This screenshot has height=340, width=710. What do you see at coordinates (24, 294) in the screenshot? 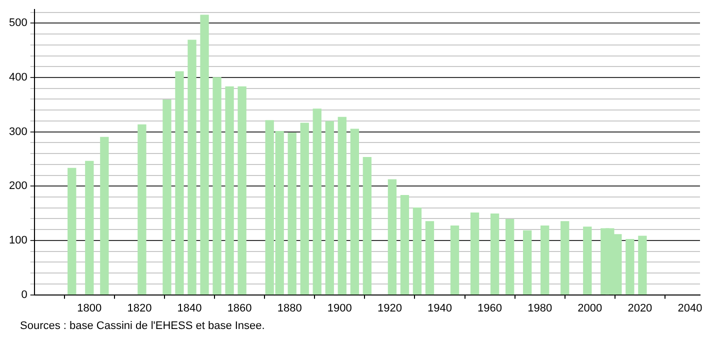
I see `y-tick-label: 0` at bounding box center [24, 294].